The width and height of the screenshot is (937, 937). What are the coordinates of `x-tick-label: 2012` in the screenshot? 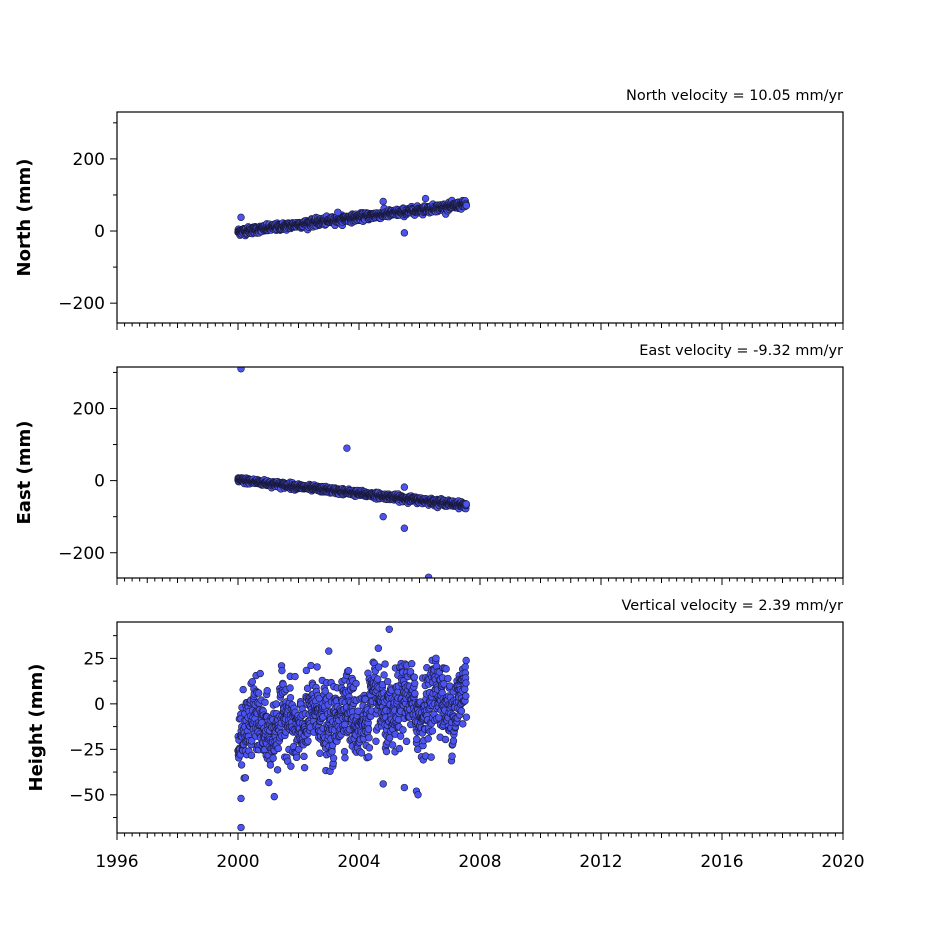 It's located at (600, 862).